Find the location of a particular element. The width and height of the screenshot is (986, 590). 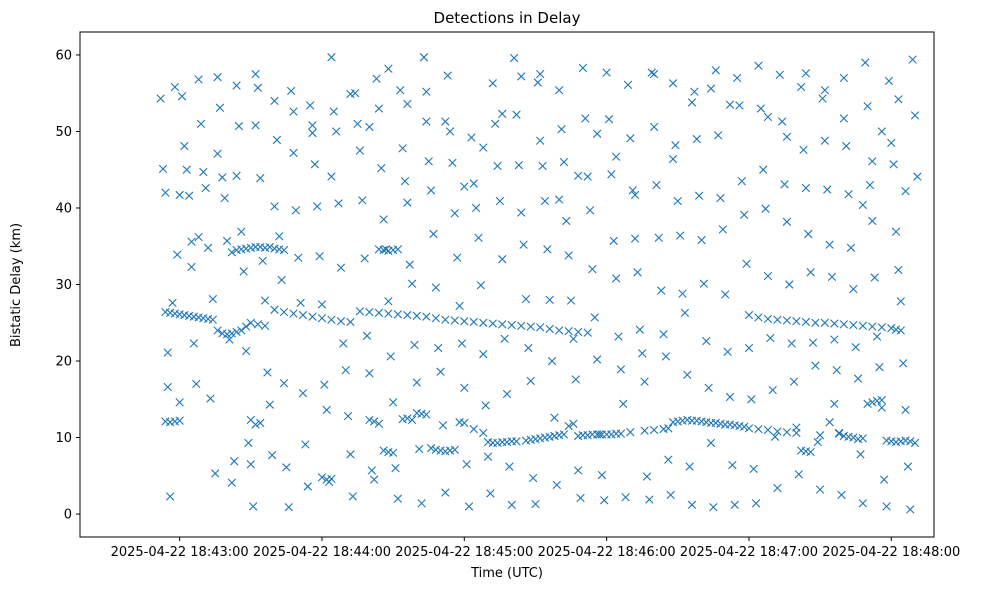

x-axis-label: Time (UTC) is located at coordinates (506, 573).